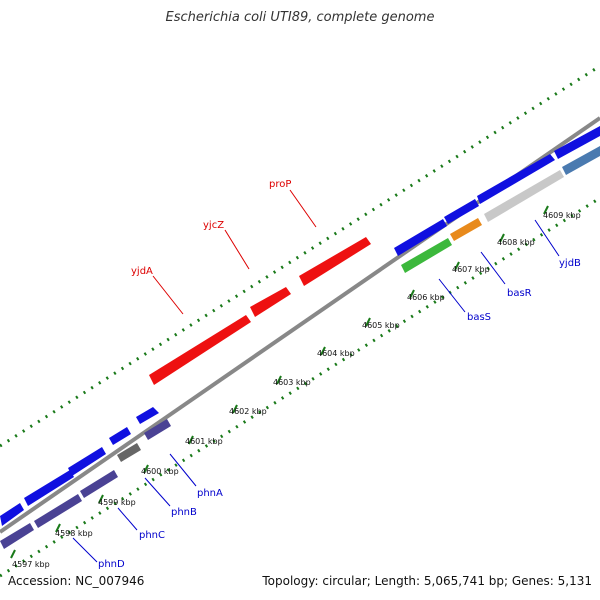 This screenshot has width=600, height=600. I want to click on tick-label: 4603 kbp, so click(292, 382).